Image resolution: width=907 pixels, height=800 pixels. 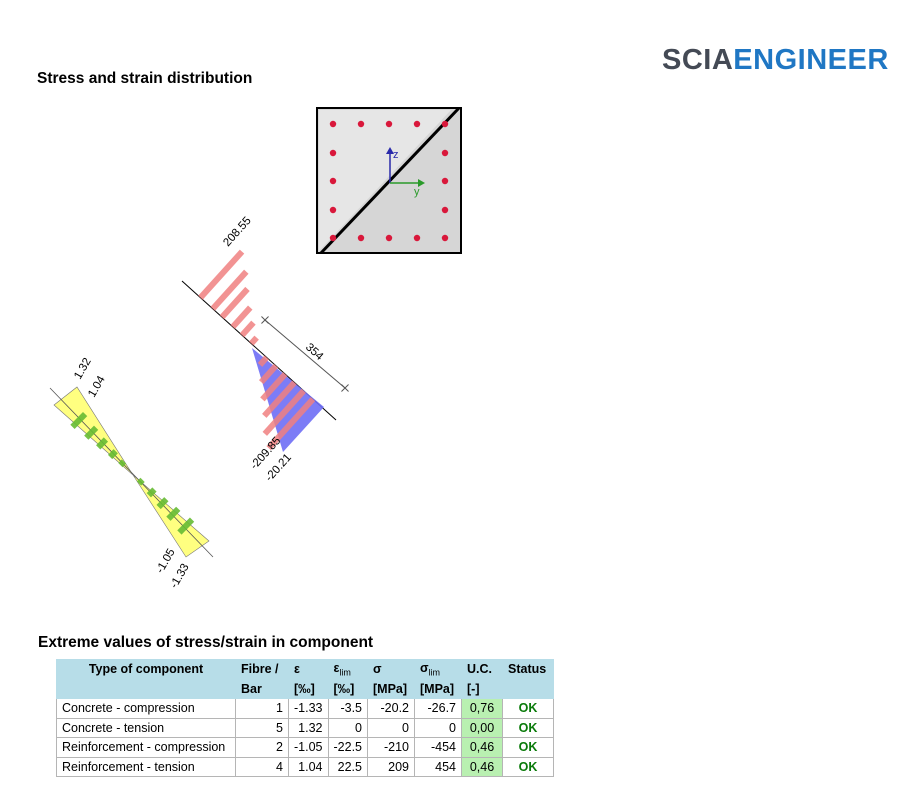 What do you see at coordinates (145, 78) in the screenshot?
I see `stress-strain-heading: Stress and strain distribution` at bounding box center [145, 78].